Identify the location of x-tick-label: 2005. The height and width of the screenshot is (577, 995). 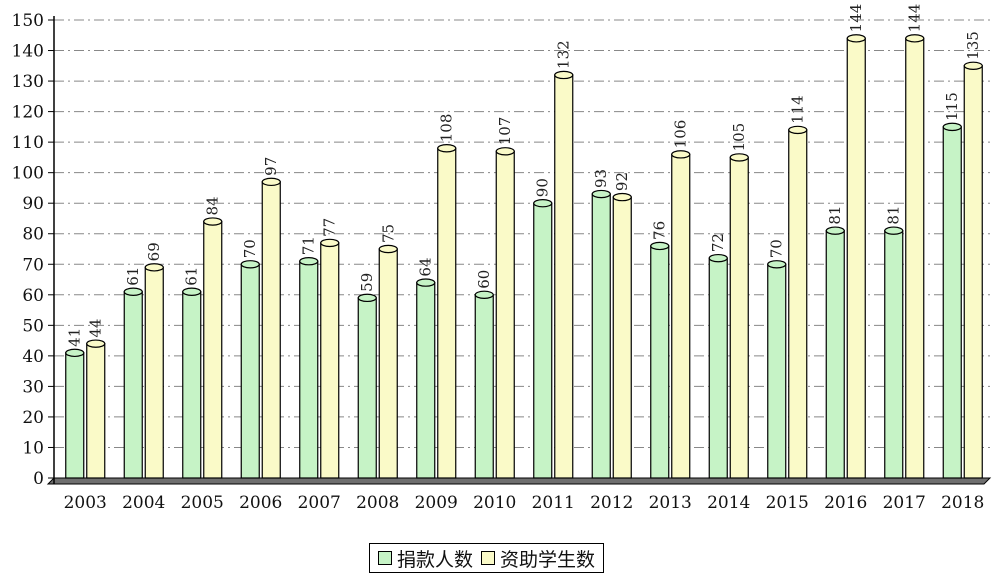
(202, 503).